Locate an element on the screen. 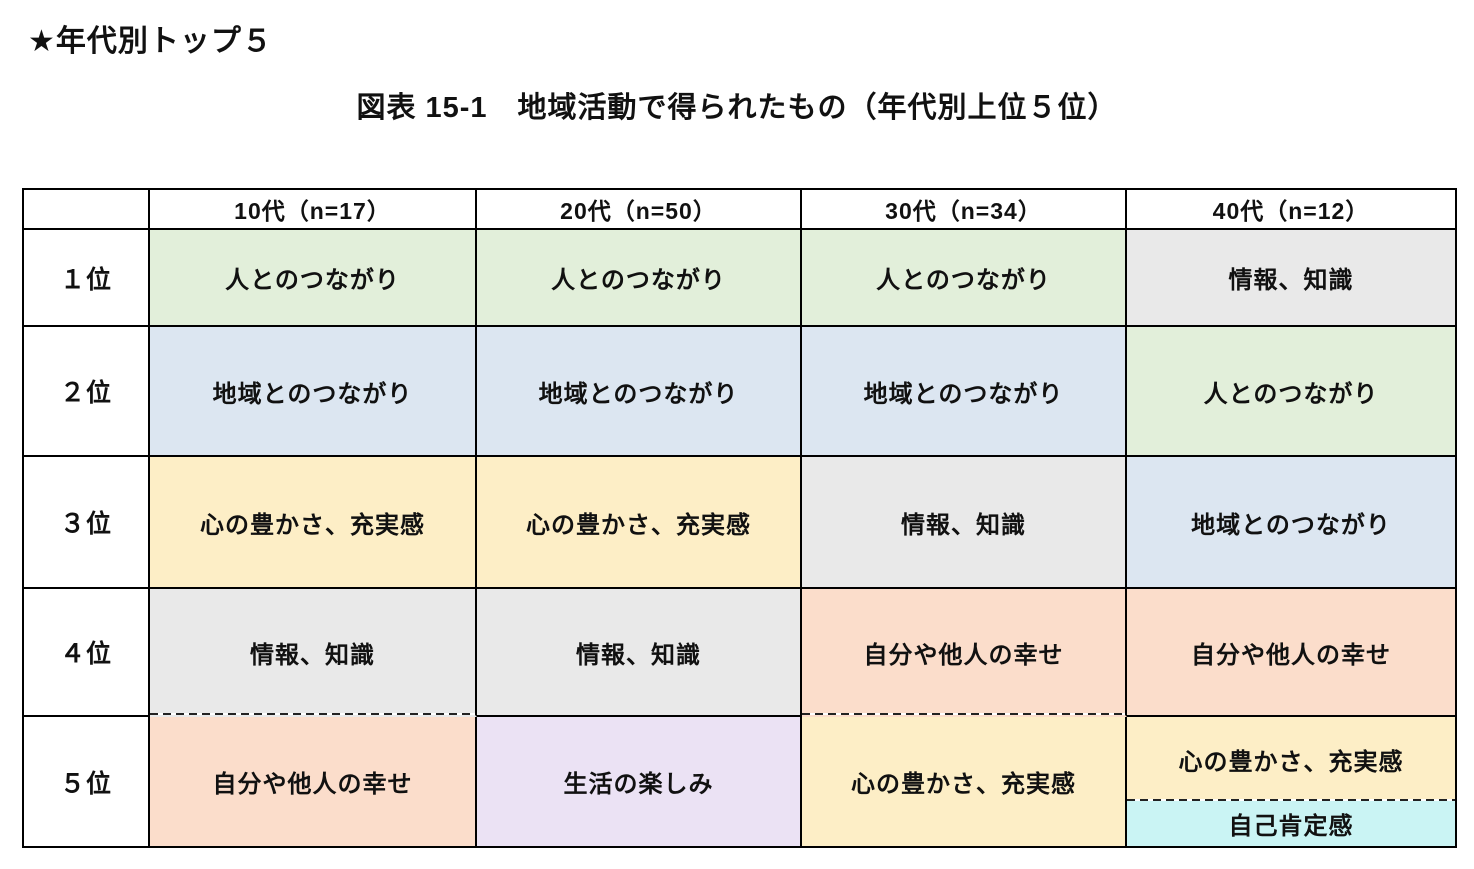 The height and width of the screenshot is (869, 1474). cell-rank2-20s: 地域とのつながり is located at coordinates (639, 392).